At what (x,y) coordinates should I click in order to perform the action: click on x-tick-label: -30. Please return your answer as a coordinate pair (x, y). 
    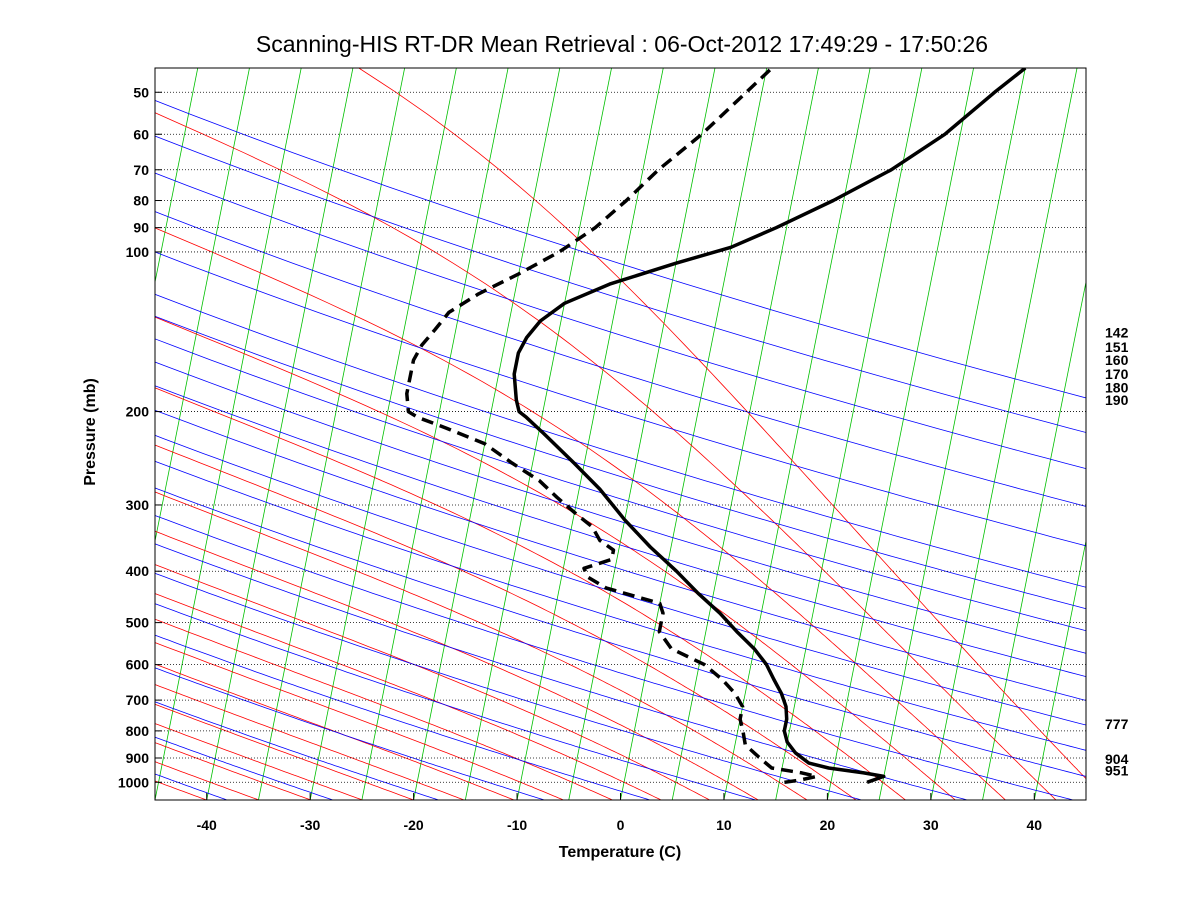
    Looking at the image, I should click on (310, 825).